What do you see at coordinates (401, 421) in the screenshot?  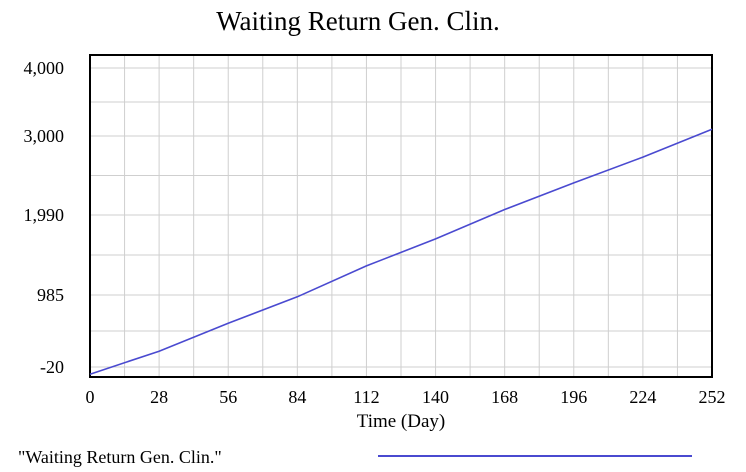 I see `x-axis-label: Time (Day)` at bounding box center [401, 421].